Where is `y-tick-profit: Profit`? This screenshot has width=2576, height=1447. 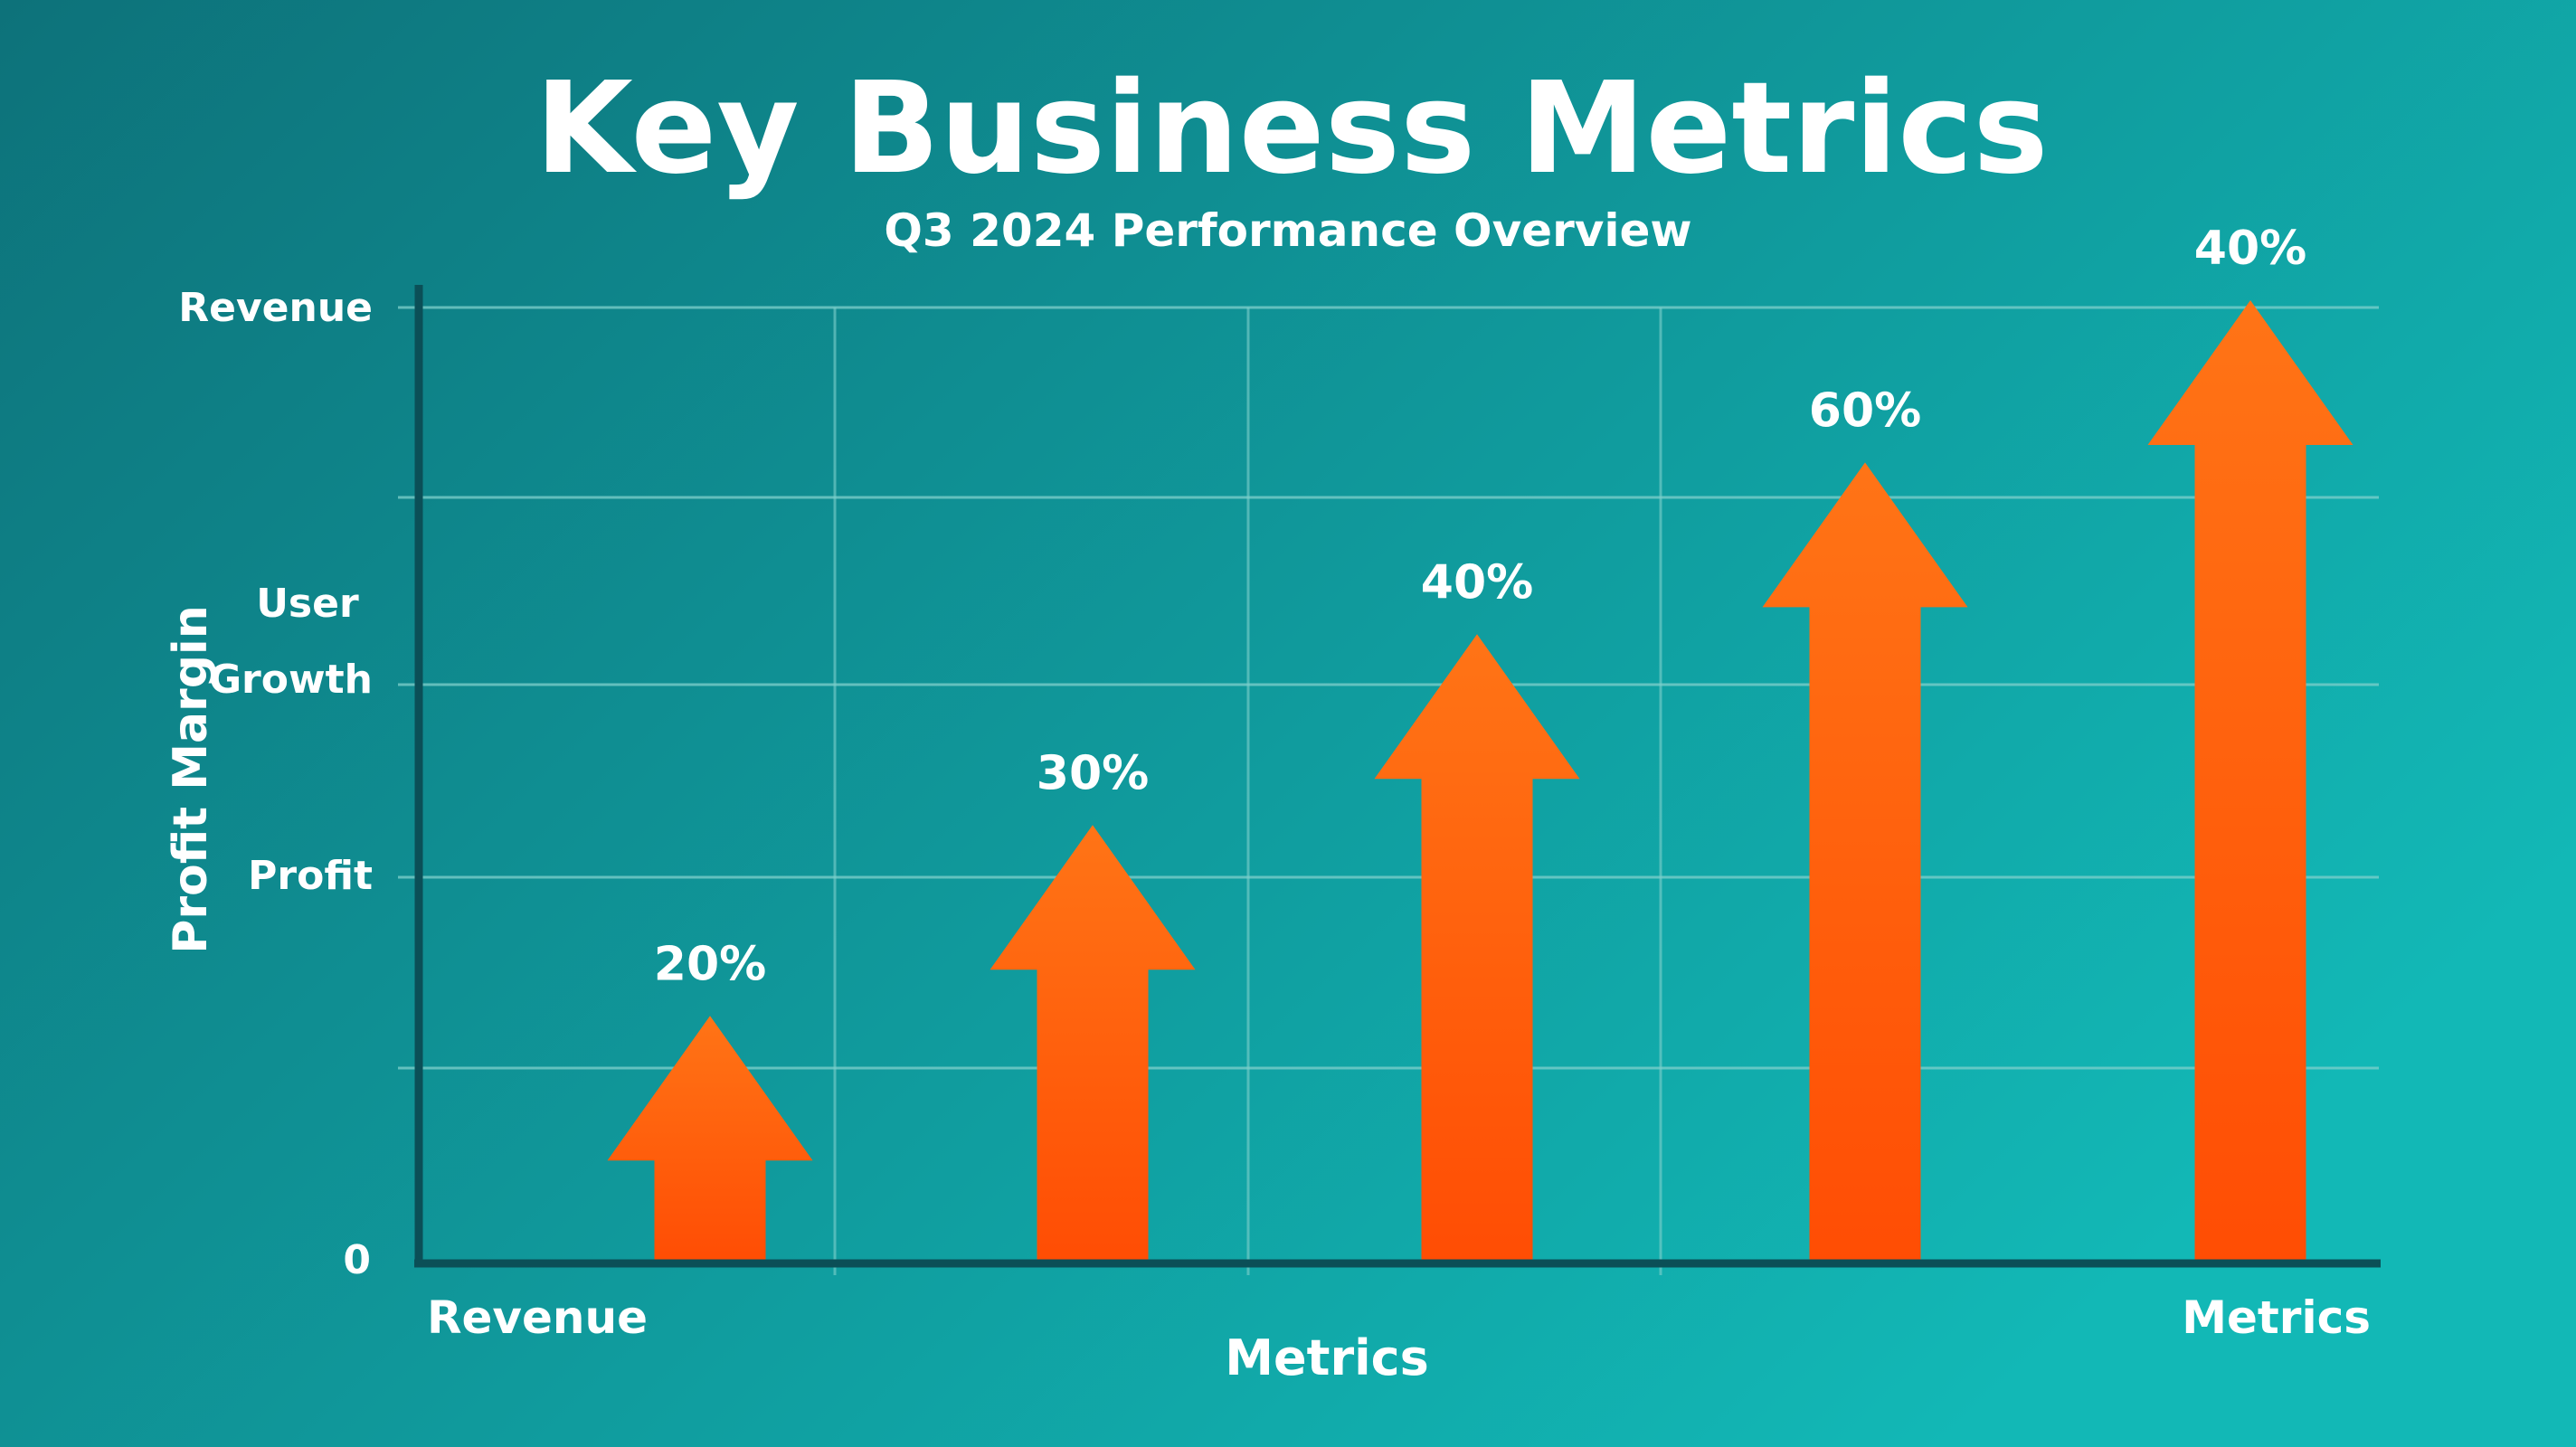
y-tick-profit: Profit is located at coordinates (311, 876).